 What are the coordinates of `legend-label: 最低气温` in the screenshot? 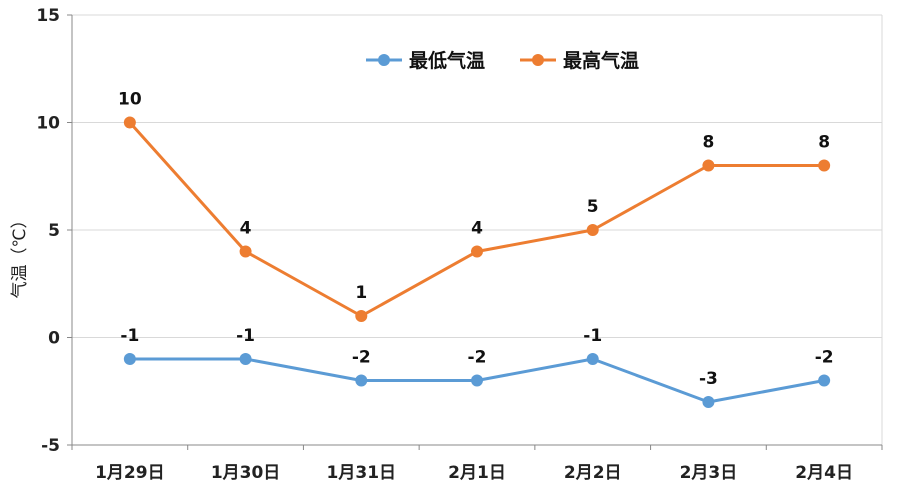 It's located at (447, 60).